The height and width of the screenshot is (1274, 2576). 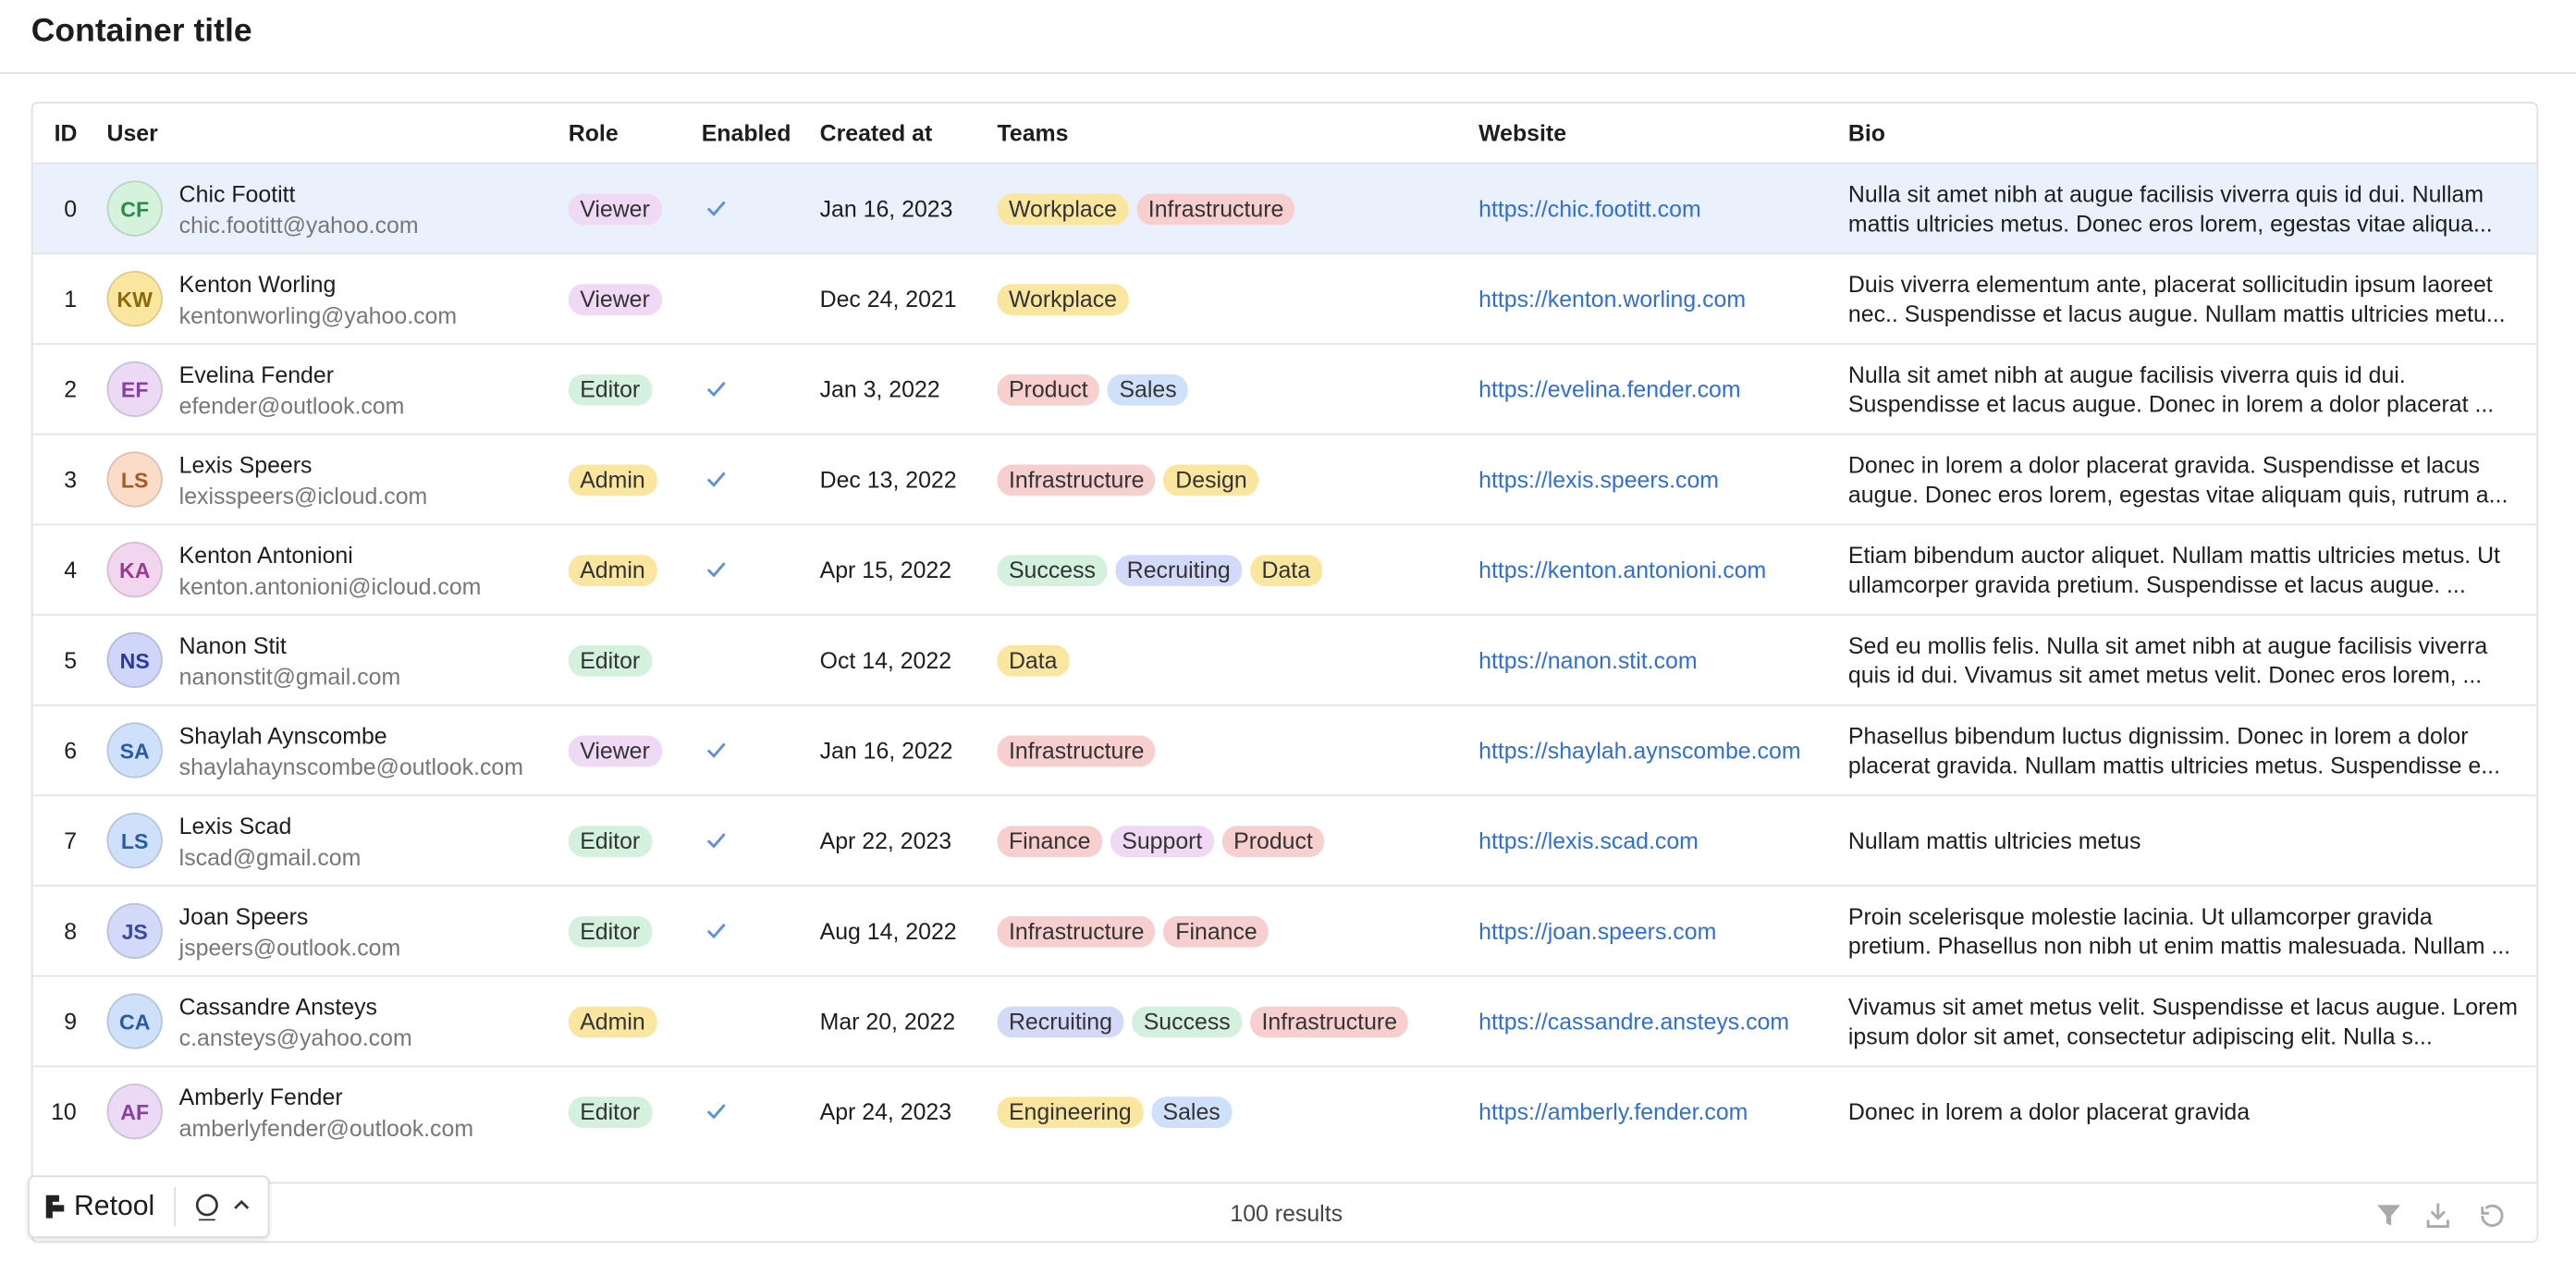 What do you see at coordinates (1590, 209) in the screenshot?
I see `website: https://chic.footitt.com` at bounding box center [1590, 209].